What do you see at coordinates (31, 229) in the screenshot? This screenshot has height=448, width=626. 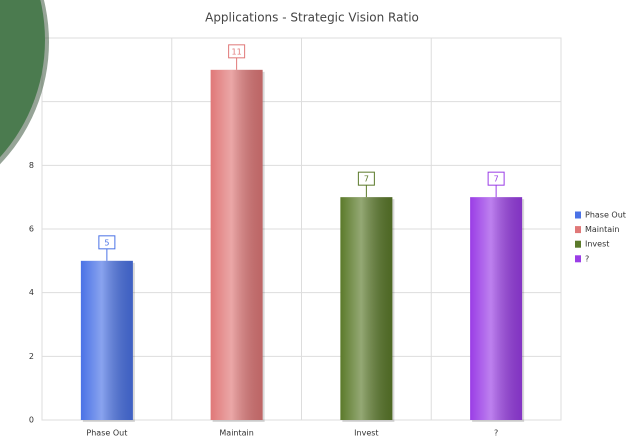 I see `y-tick-label: 6` at bounding box center [31, 229].